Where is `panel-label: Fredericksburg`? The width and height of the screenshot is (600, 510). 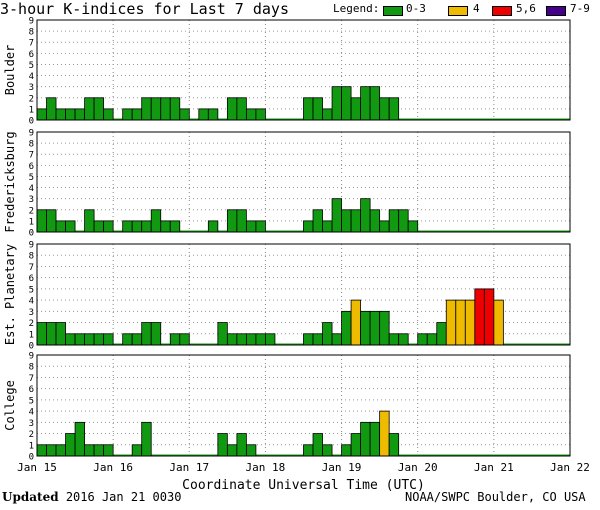 panel-label: Fredericksburg is located at coordinates (10, 181).